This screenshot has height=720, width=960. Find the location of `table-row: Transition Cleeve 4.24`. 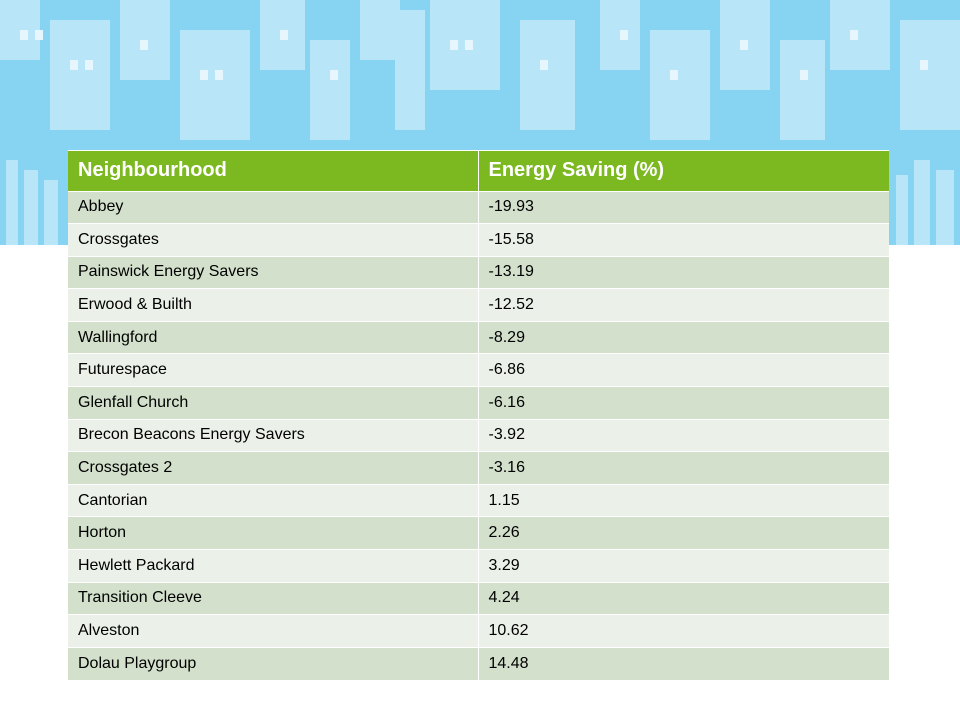

table-row: Transition Cleeve 4.24 is located at coordinates (478, 598).